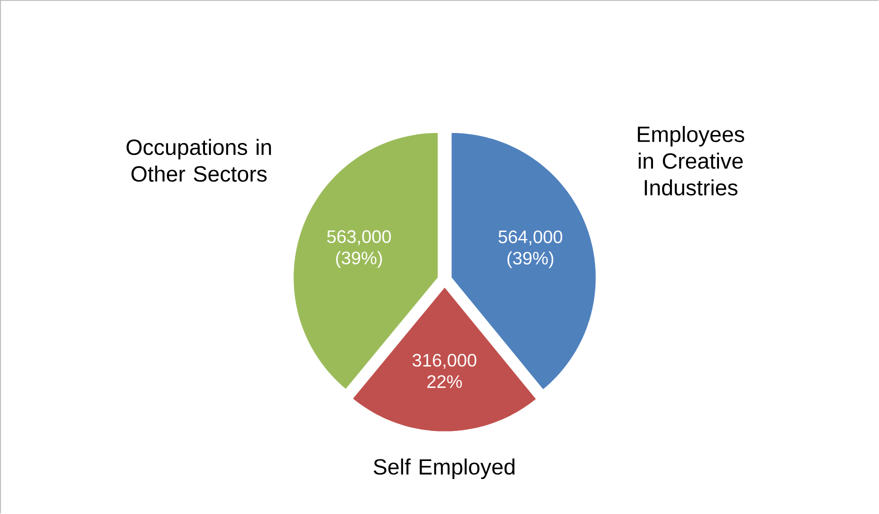 This screenshot has width=879, height=514. I want to click on data-label: 316,000 22%, so click(444, 371).